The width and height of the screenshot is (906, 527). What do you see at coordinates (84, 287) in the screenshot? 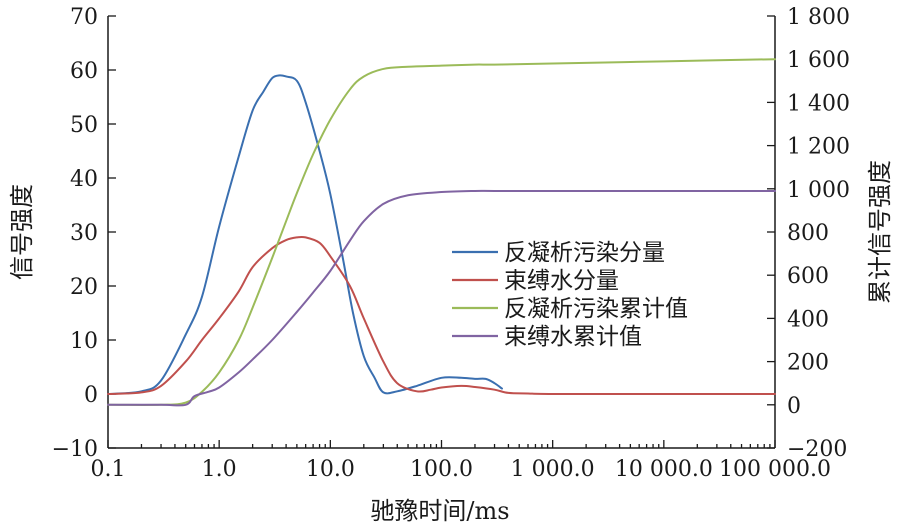
I see `left-y-tick-label: 20` at bounding box center [84, 287].